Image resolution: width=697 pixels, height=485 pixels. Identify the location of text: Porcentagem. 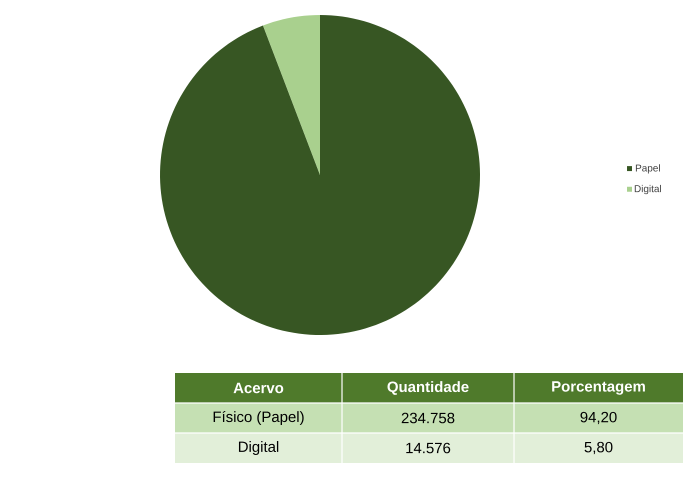
(598, 388).